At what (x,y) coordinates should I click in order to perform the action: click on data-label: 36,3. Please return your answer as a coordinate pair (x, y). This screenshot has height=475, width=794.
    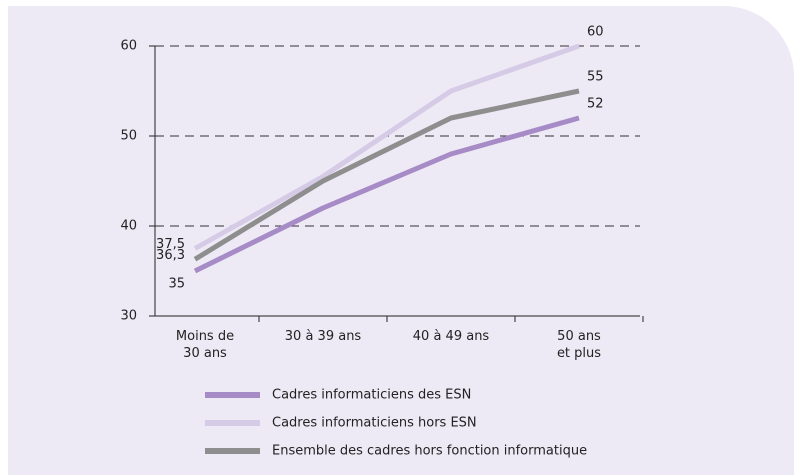
    Looking at the image, I should click on (170, 255).